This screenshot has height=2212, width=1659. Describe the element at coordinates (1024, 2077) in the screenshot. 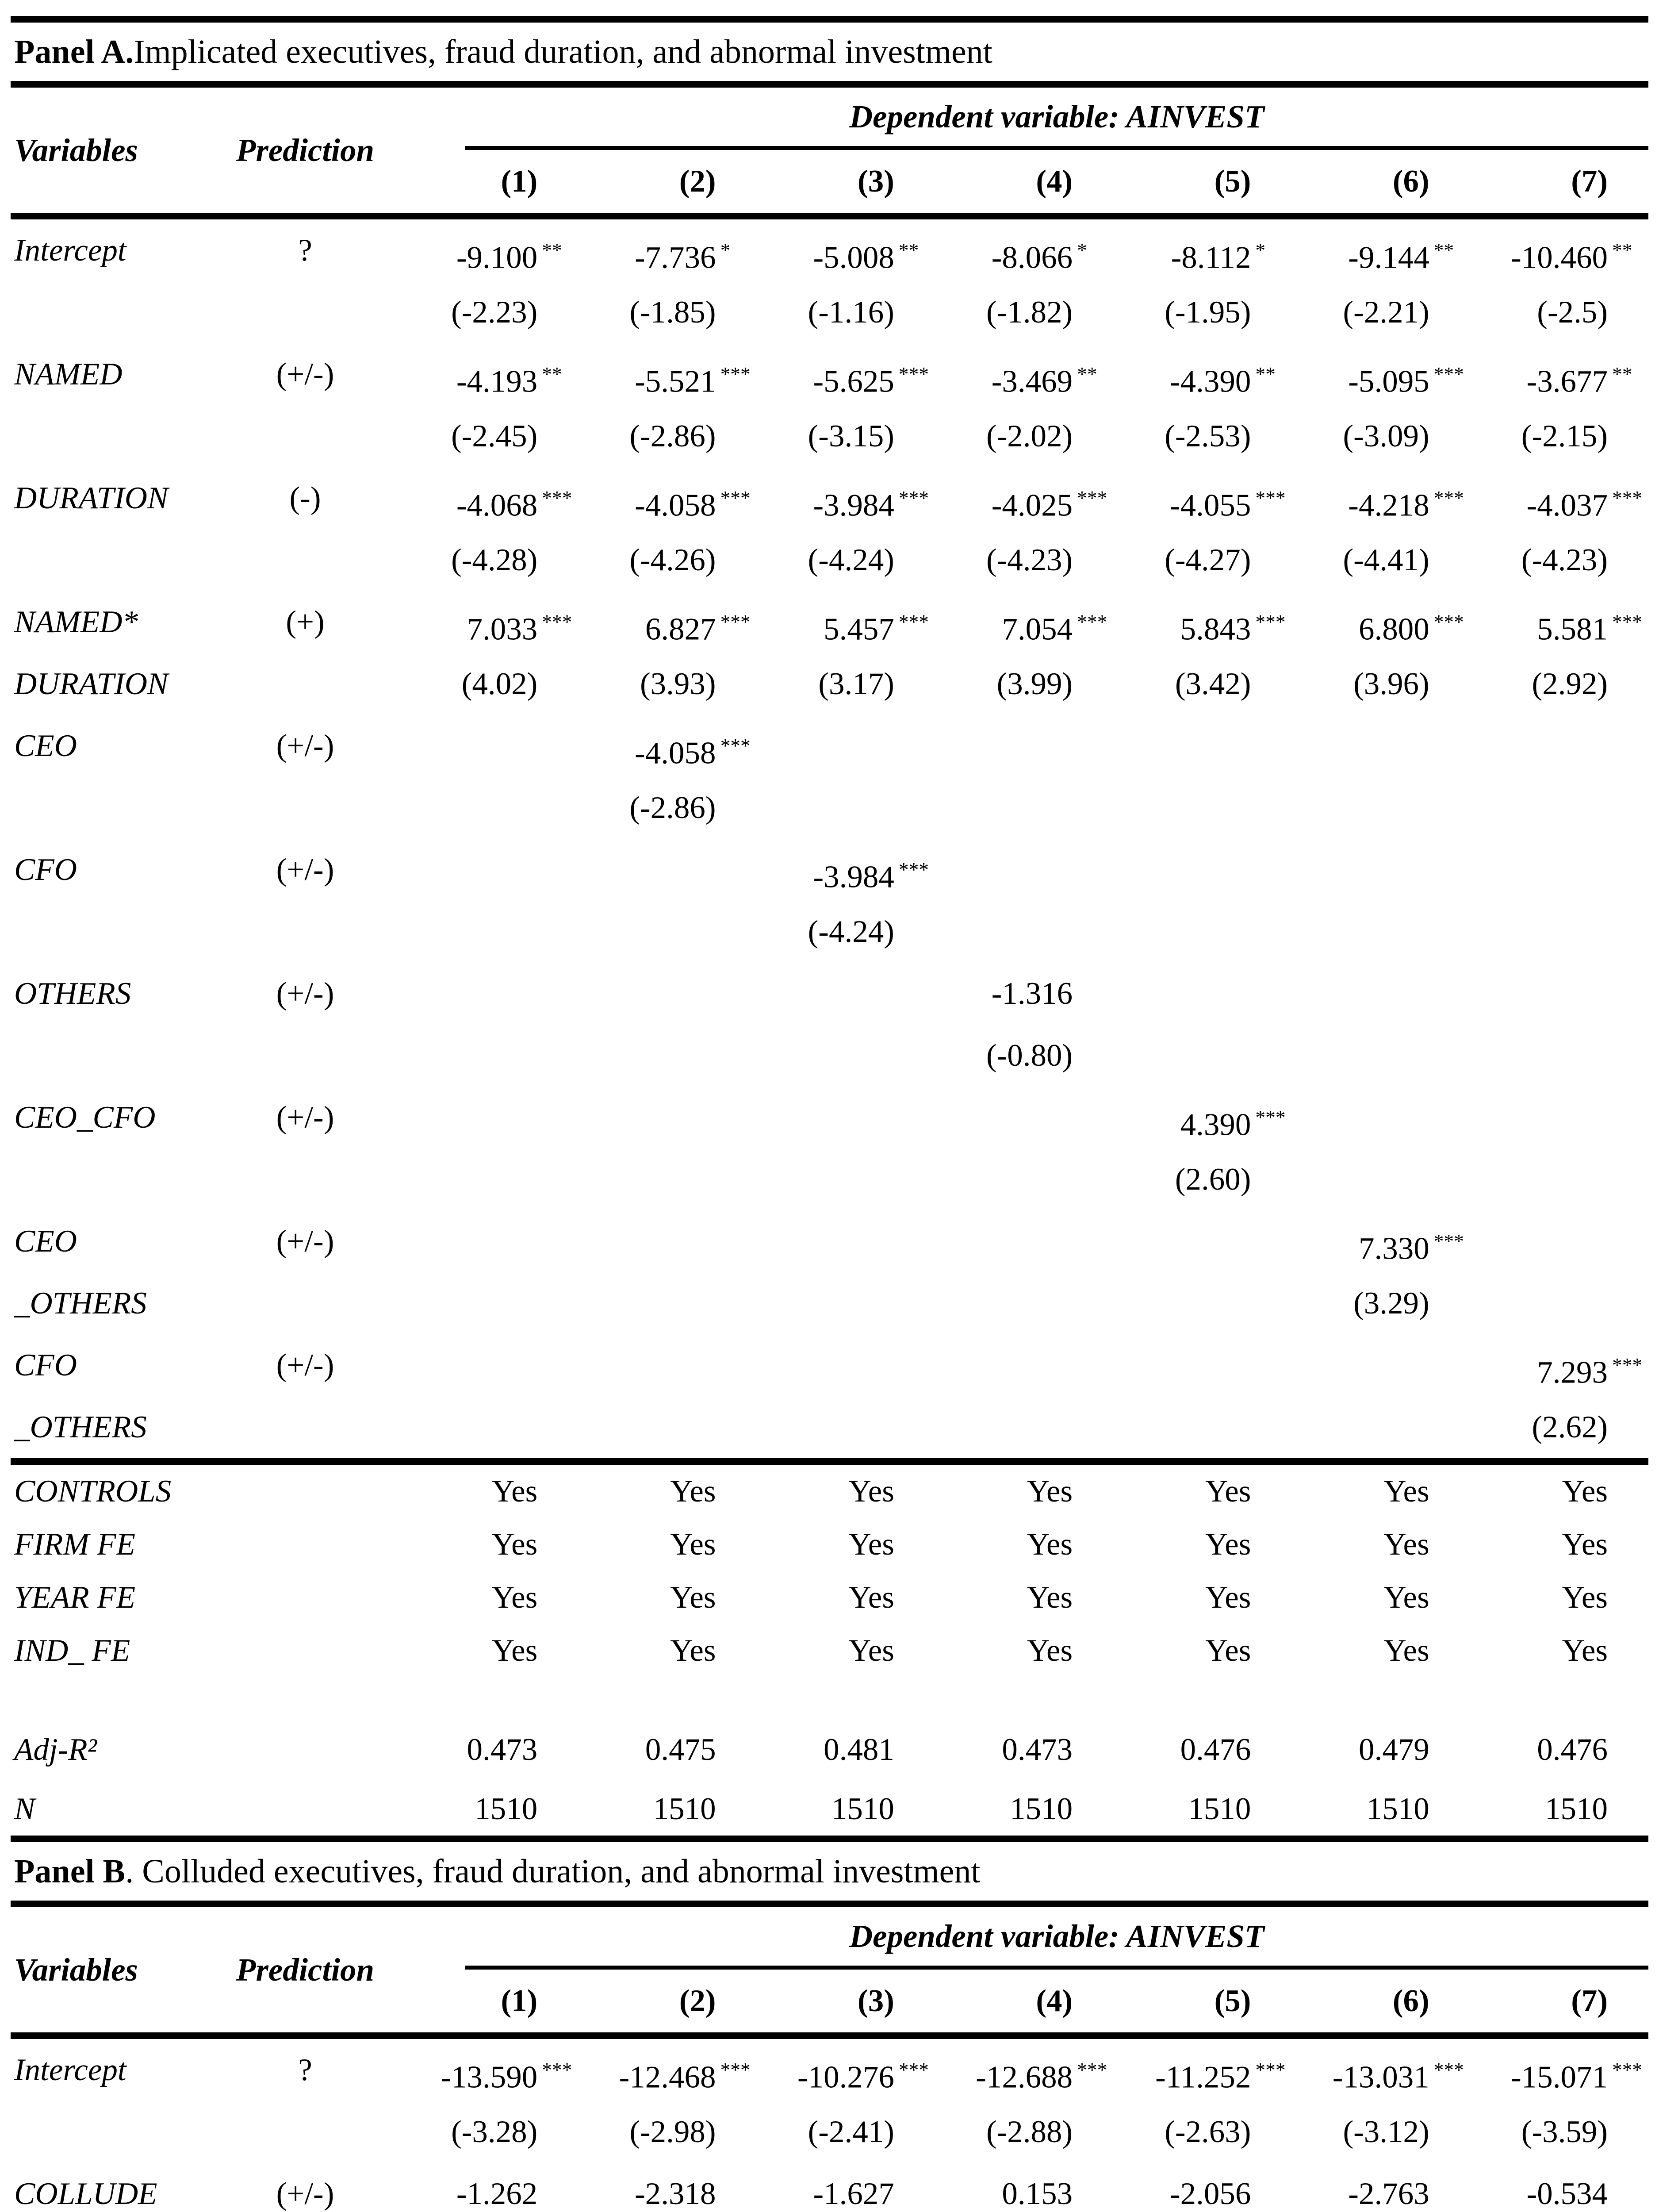

I see `cell-value: -12.688` at that location.